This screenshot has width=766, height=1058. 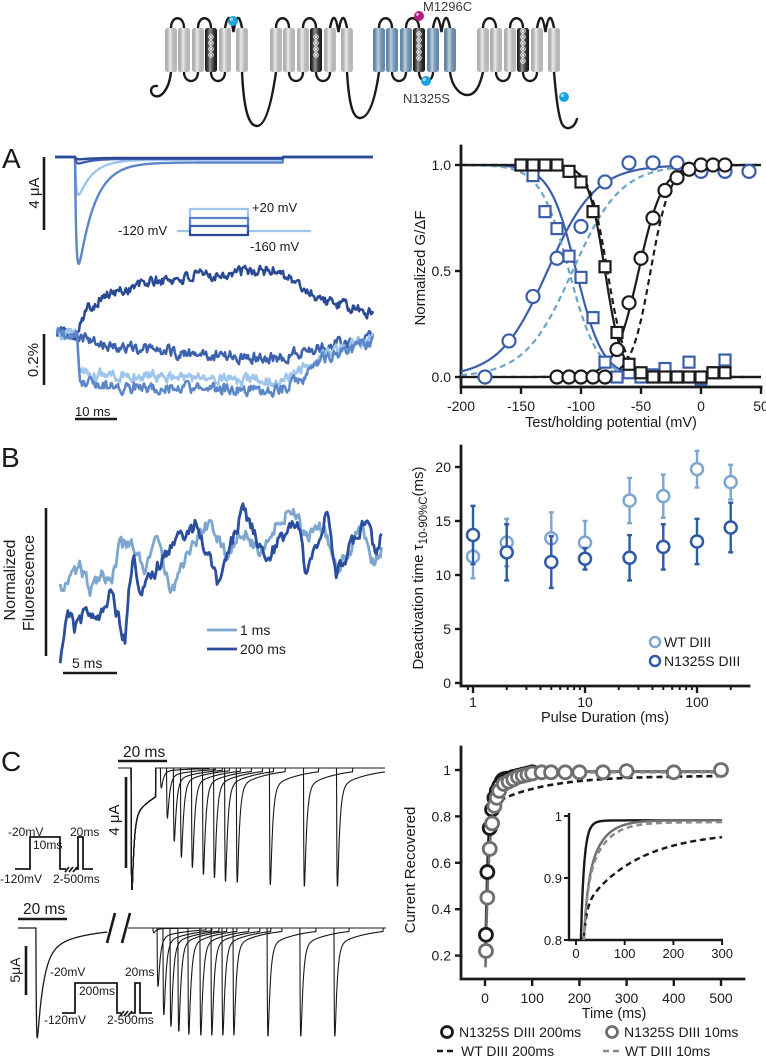 I want to click on protocol-break-mark, so click(x=126, y=1013).